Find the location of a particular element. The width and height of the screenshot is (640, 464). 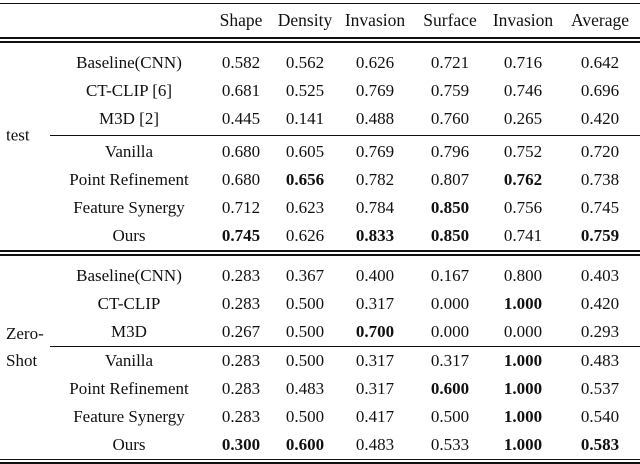

value-cell: 0.626 is located at coordinates (375, 62).